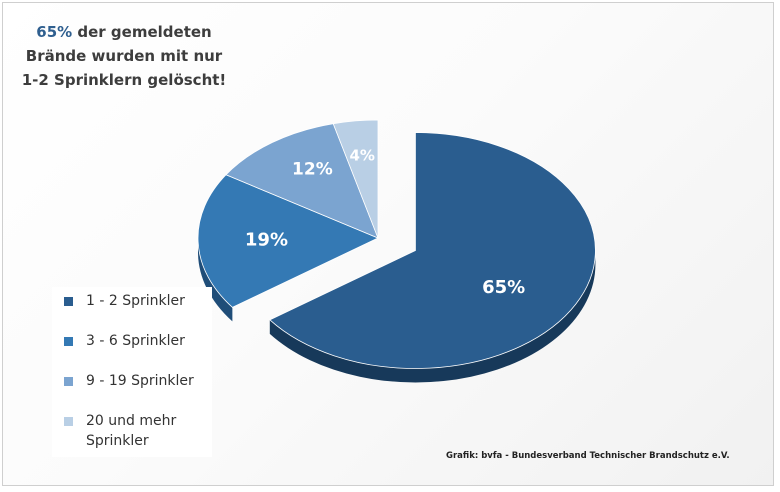 The height and width of the screenshot is (492, 780). What do you see at coordinates (361, 156) in the screenshot?
I see `pie-slice-label-4: 4%` at bounding box center [361, 156].